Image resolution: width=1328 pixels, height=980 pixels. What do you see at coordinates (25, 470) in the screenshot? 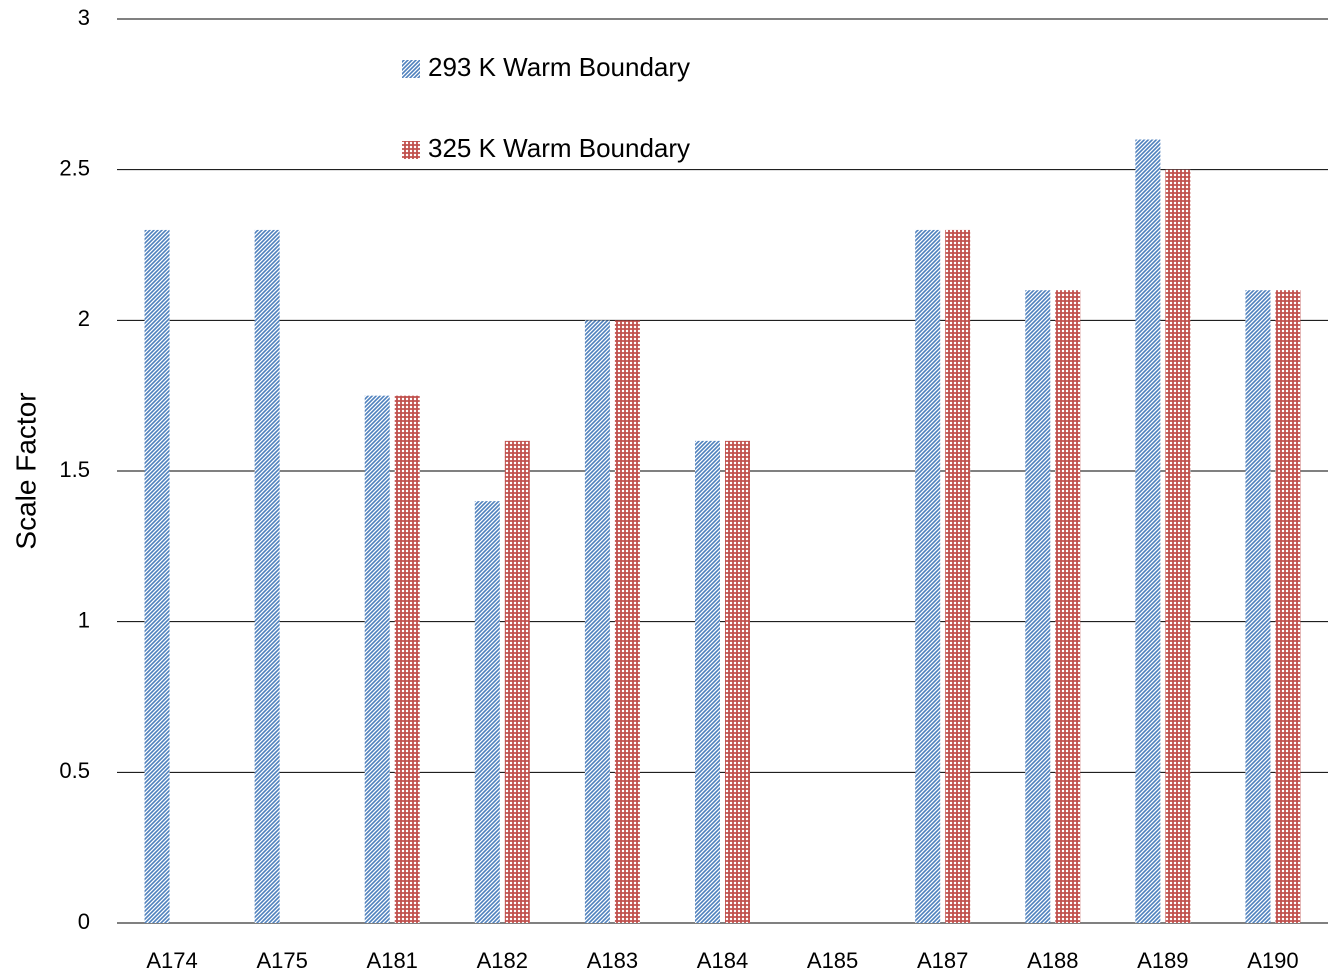
I see `y-axis-label: Scale Factor` at bounding box center [25, 470].